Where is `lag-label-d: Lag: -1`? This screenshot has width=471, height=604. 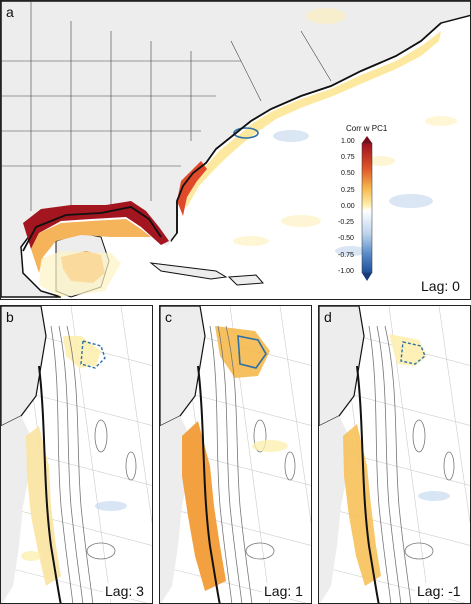 lag-label-d: Lag: -1 is located at coordinates (439, 591).